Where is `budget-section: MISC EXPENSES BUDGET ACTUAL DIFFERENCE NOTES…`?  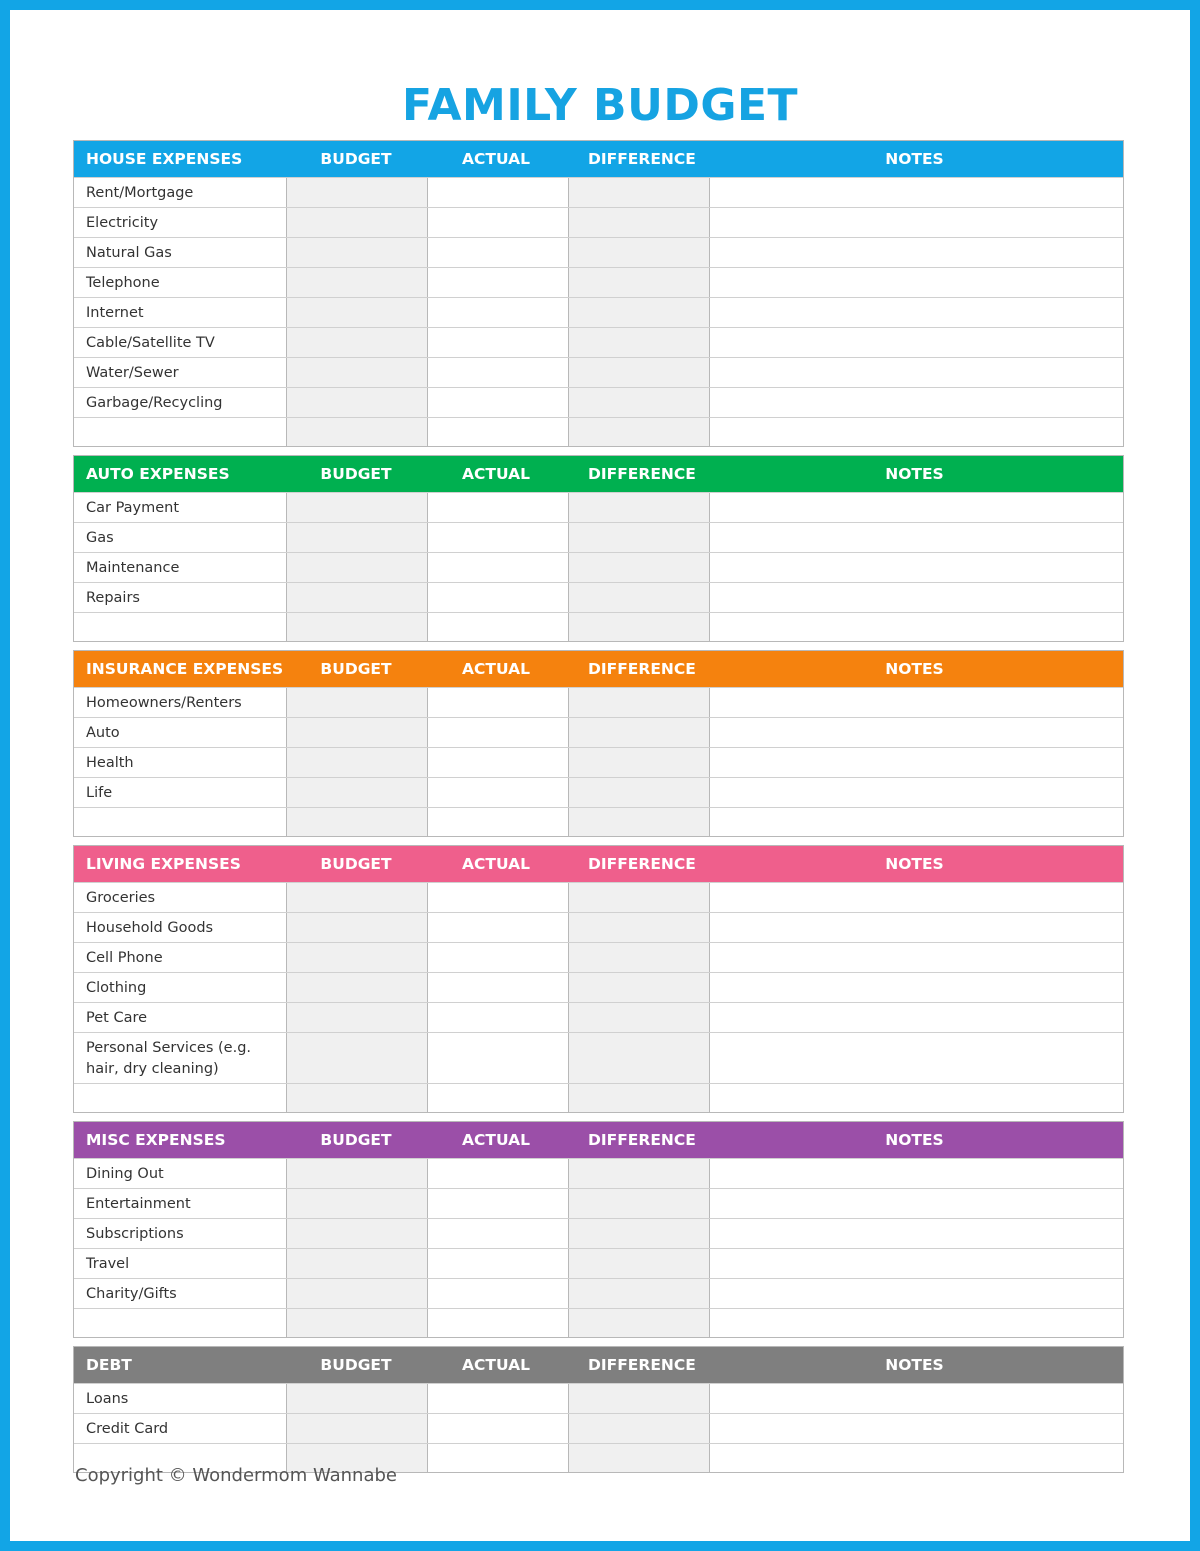 budget-section: MISC EXPENSES BUDGET ACTUAL DIFFERENCE NOTES… is located at coordinates (598, 1229).